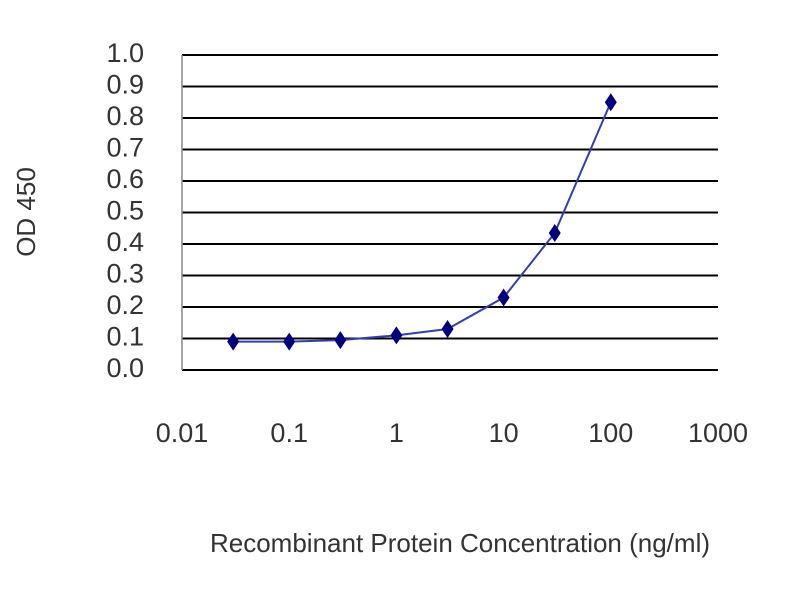  Describe the element at coordinates (718, 433) in the screenshot. I see `x-tick-label: 1000` at that location.